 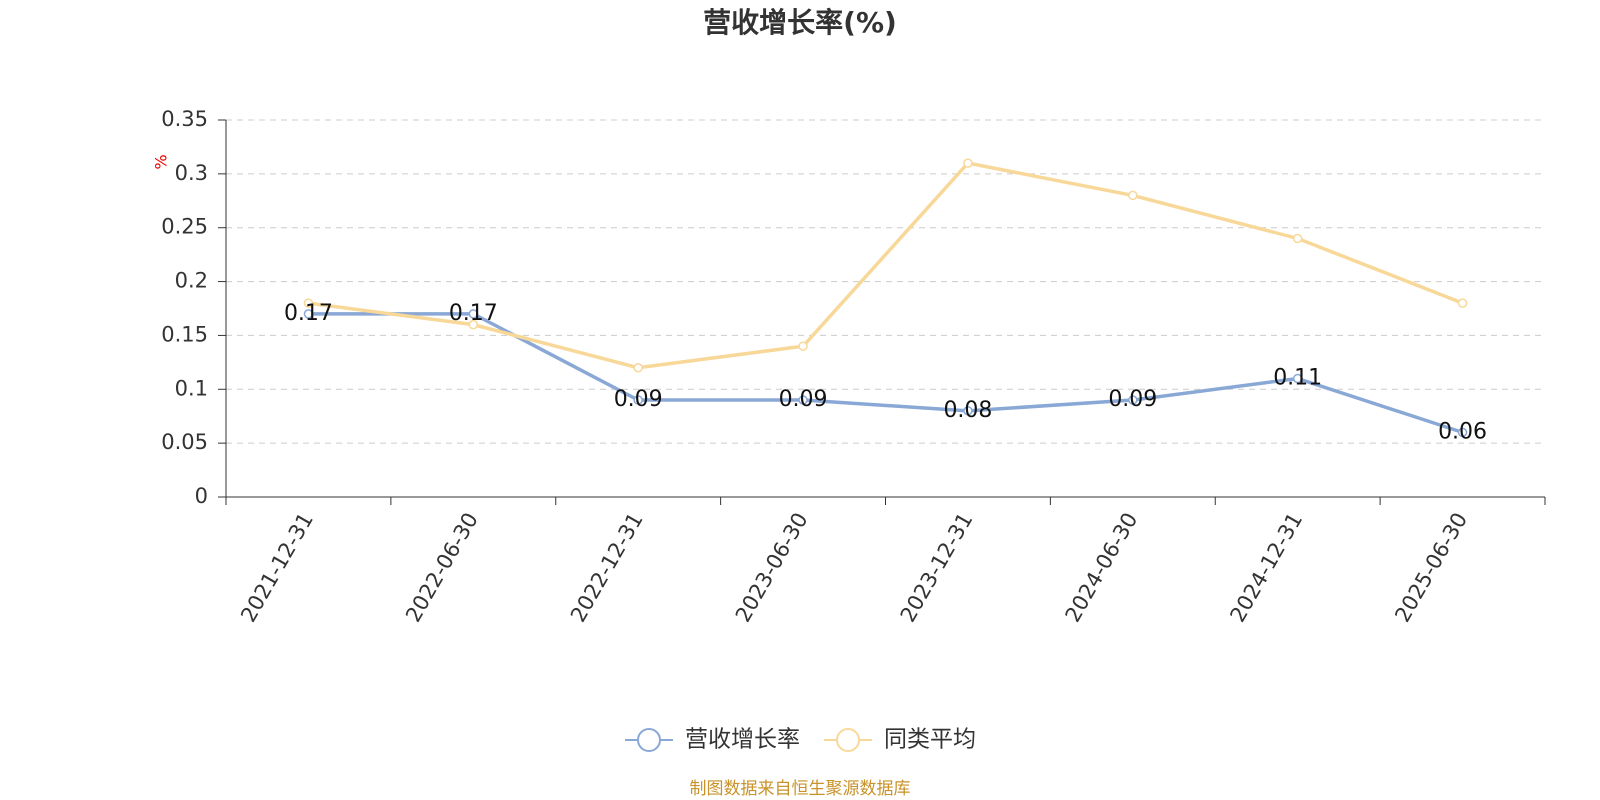 What do you see at coordinates (1431, 568) in the screenshot?
I see `x-tick-label: 2025-06-30` at bounding box center [1431, 568].